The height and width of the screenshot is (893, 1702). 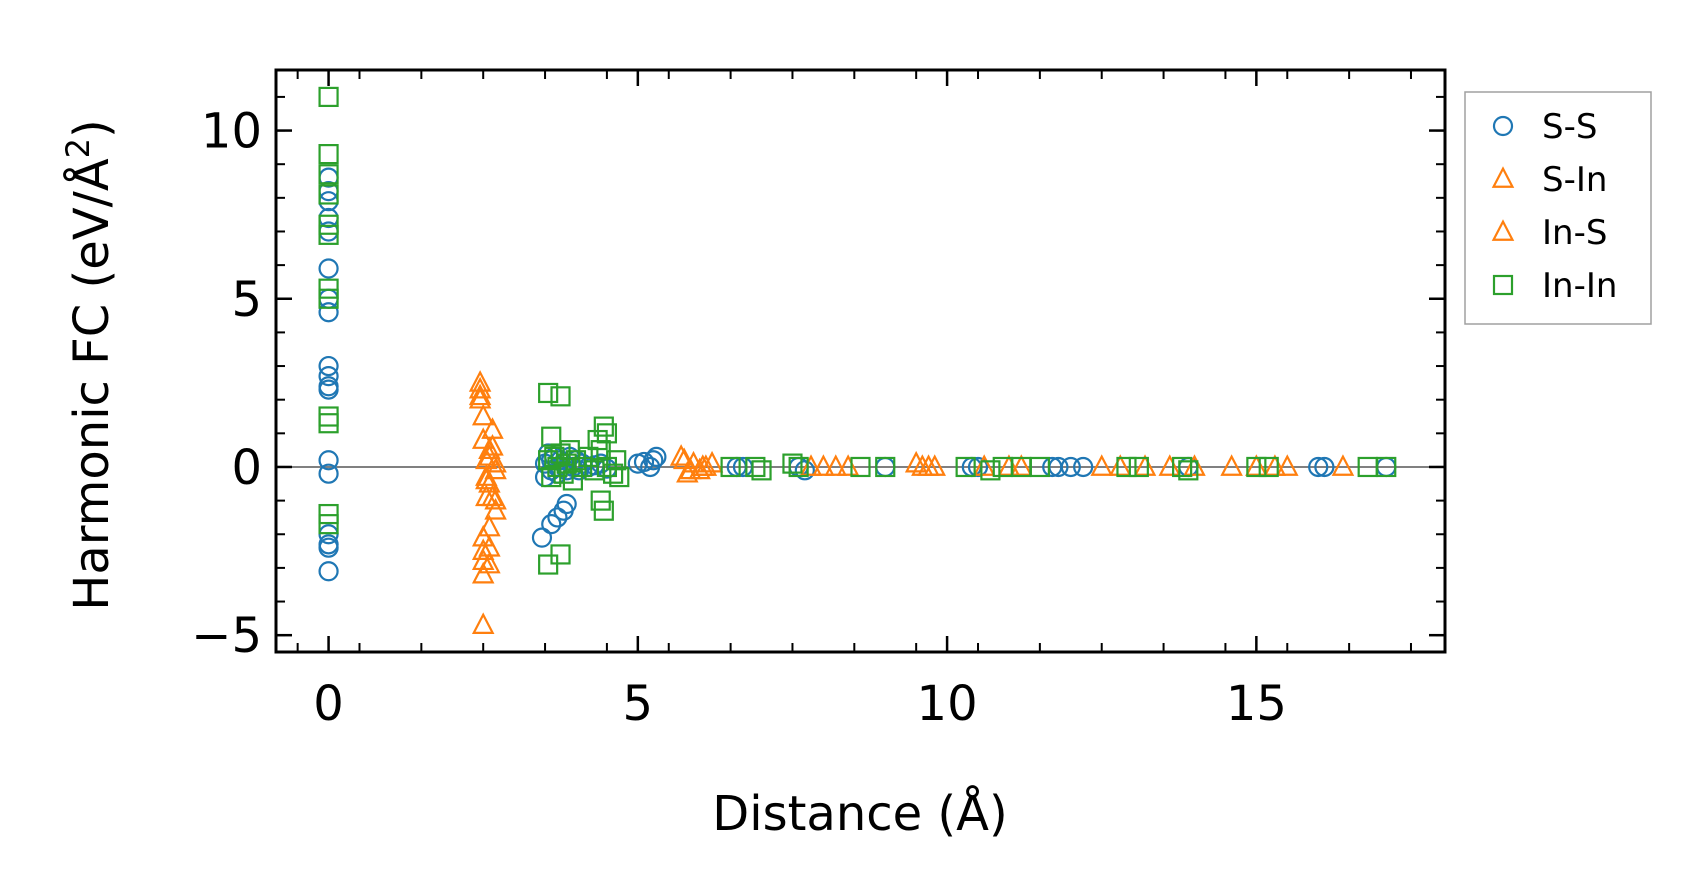 I want to click on legend-entry-in-in: In-In, so click(x=1554, y=286).